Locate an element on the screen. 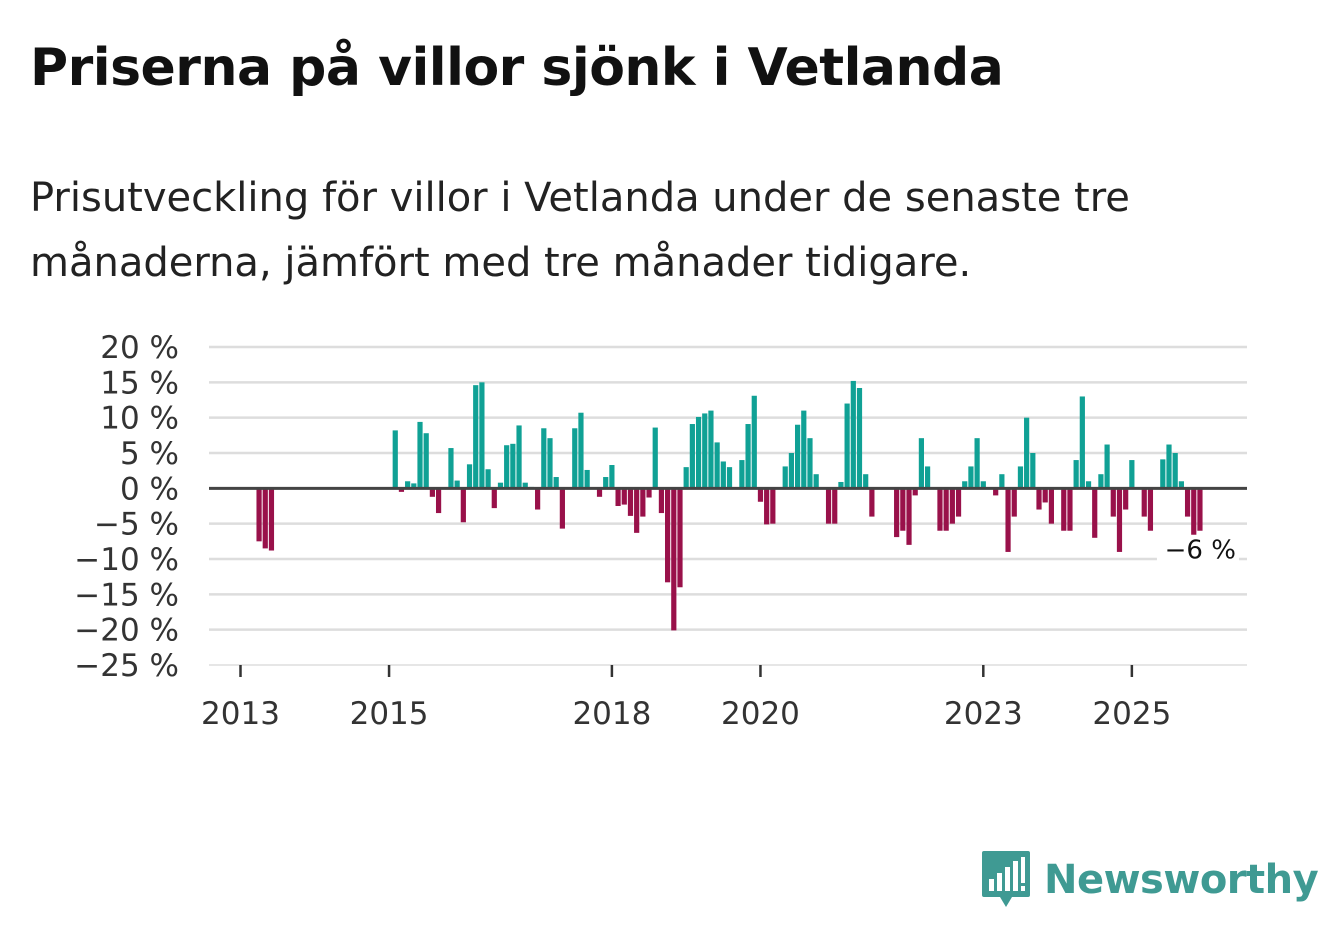 The width and height of the screenshot is (1322, 939). chart-title: Priserna på villor sjönk i Vetlanda is located at coordinates (517, 68).